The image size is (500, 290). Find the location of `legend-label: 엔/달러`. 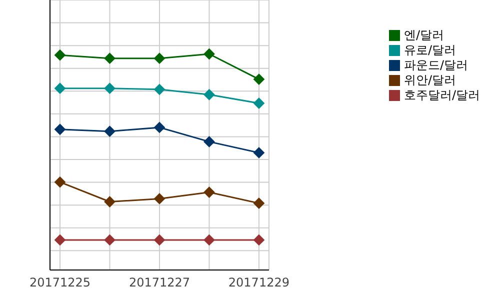

legend-label: 엔/달러 is located at coordinates (424, 35).